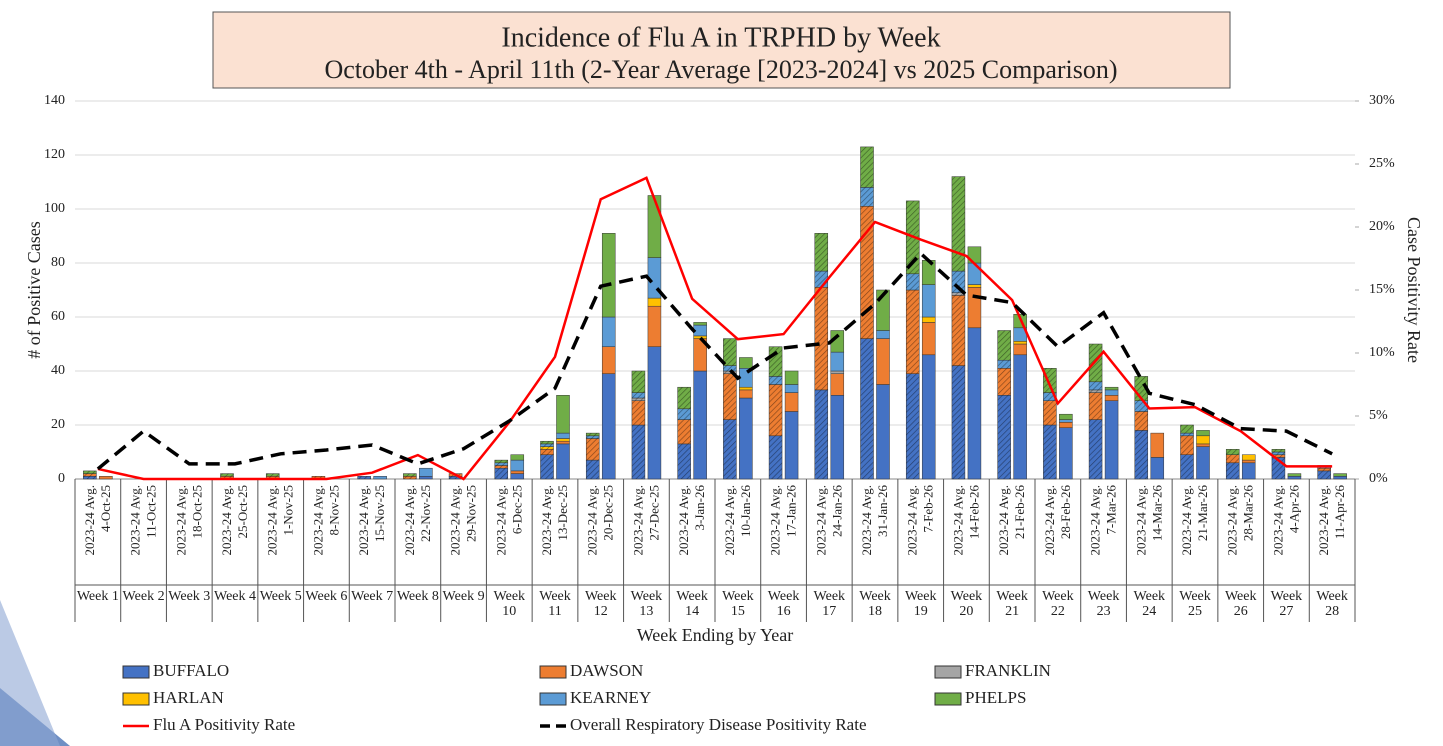 Image resolution: width=1443 pixels, height=746 pixels. I want to click on week-label: Week 19, so click(920, 604).